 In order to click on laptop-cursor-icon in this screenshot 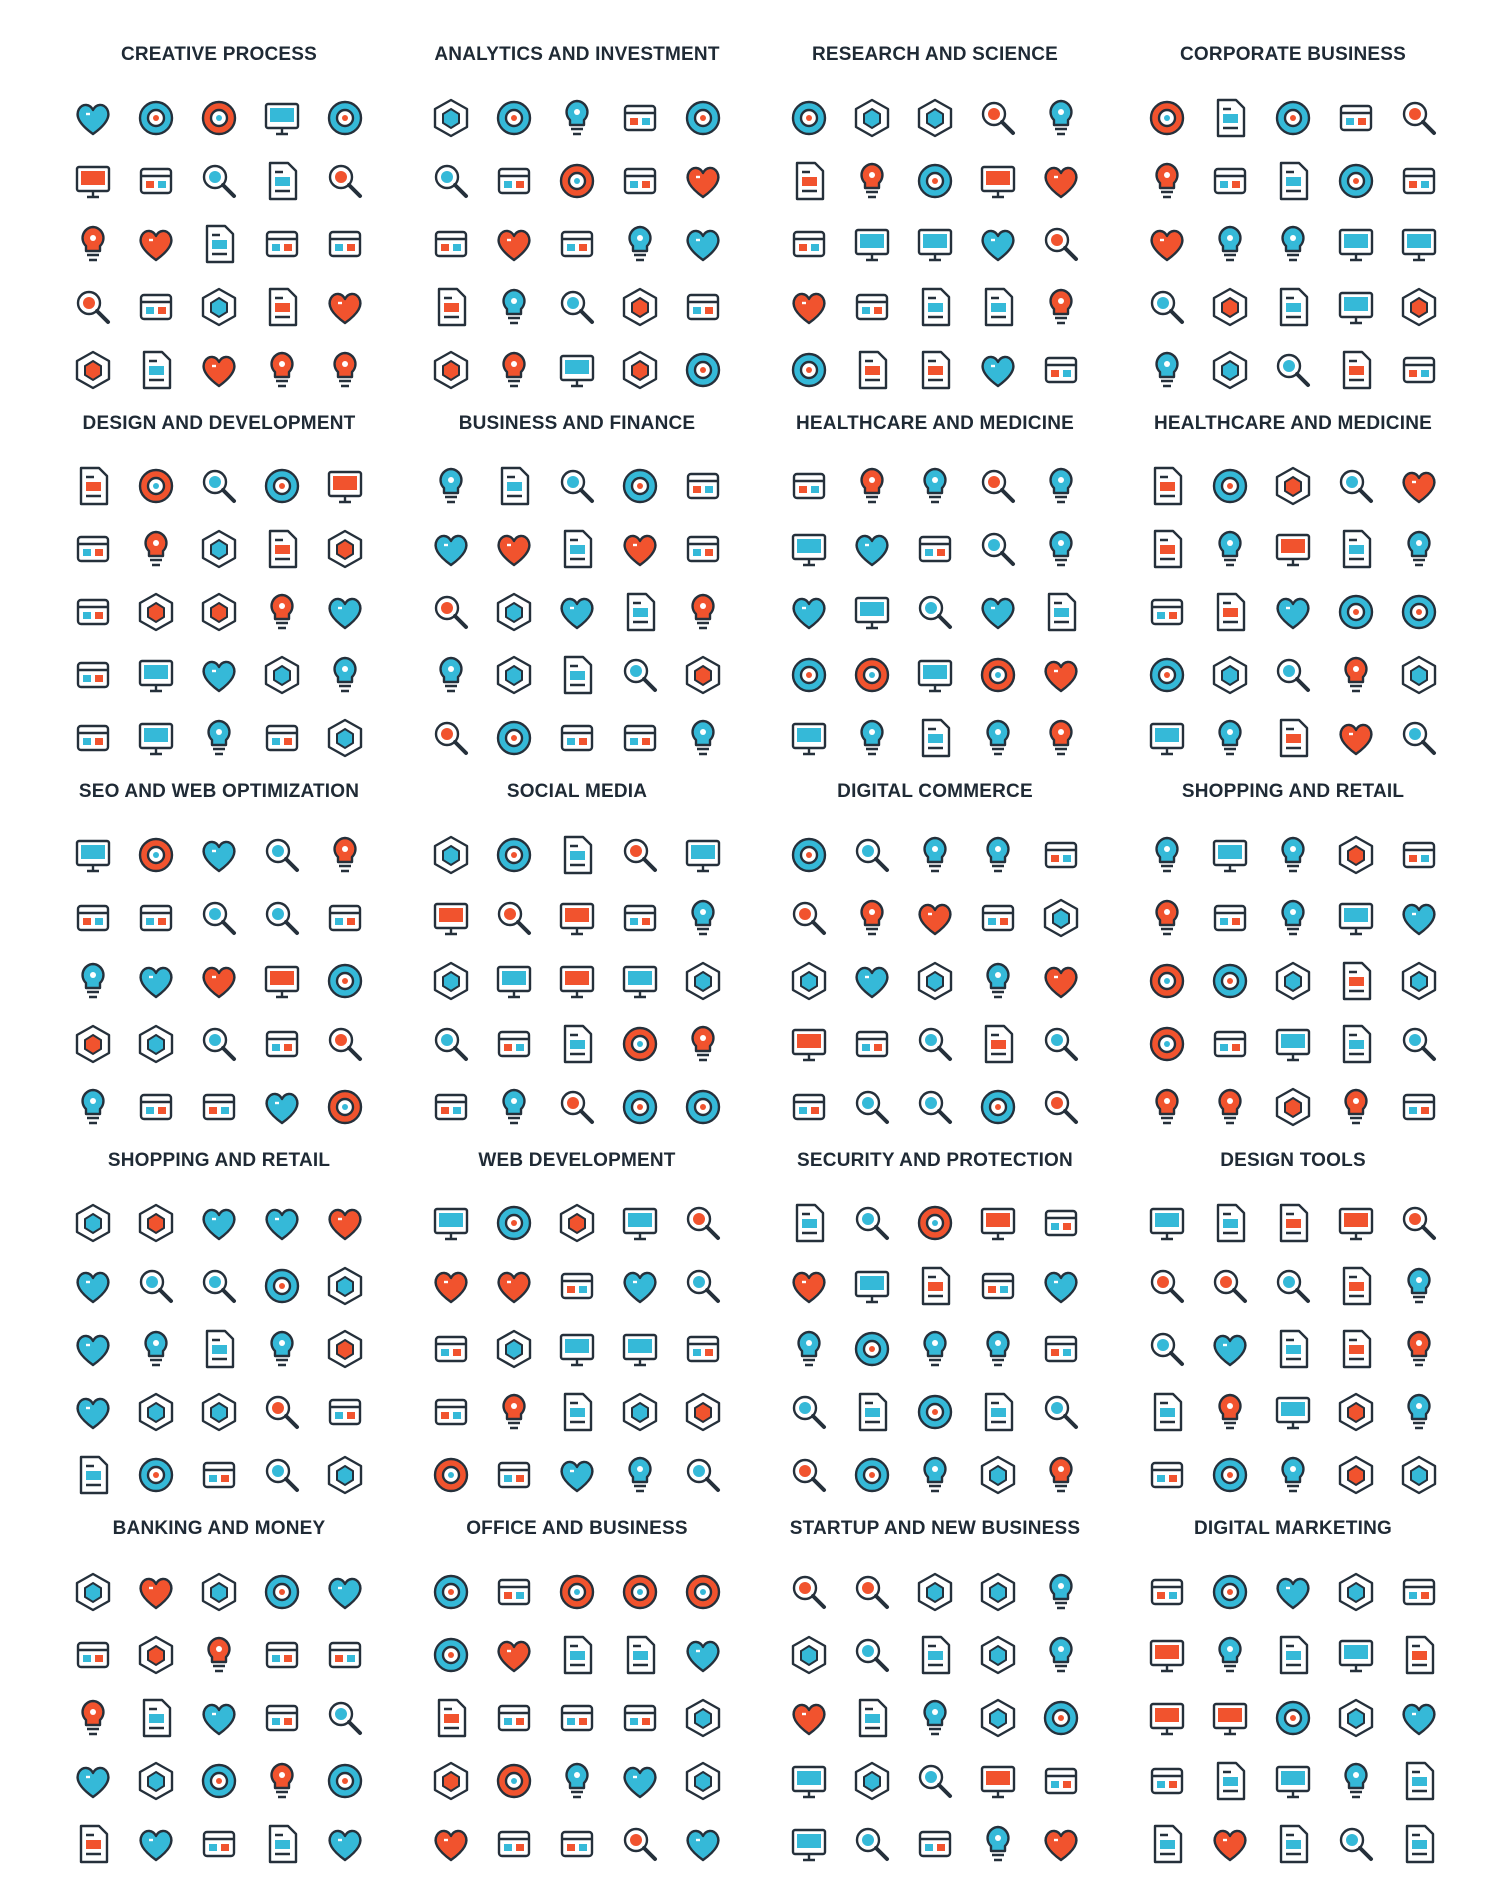, I will do `click(703, 1349)`.